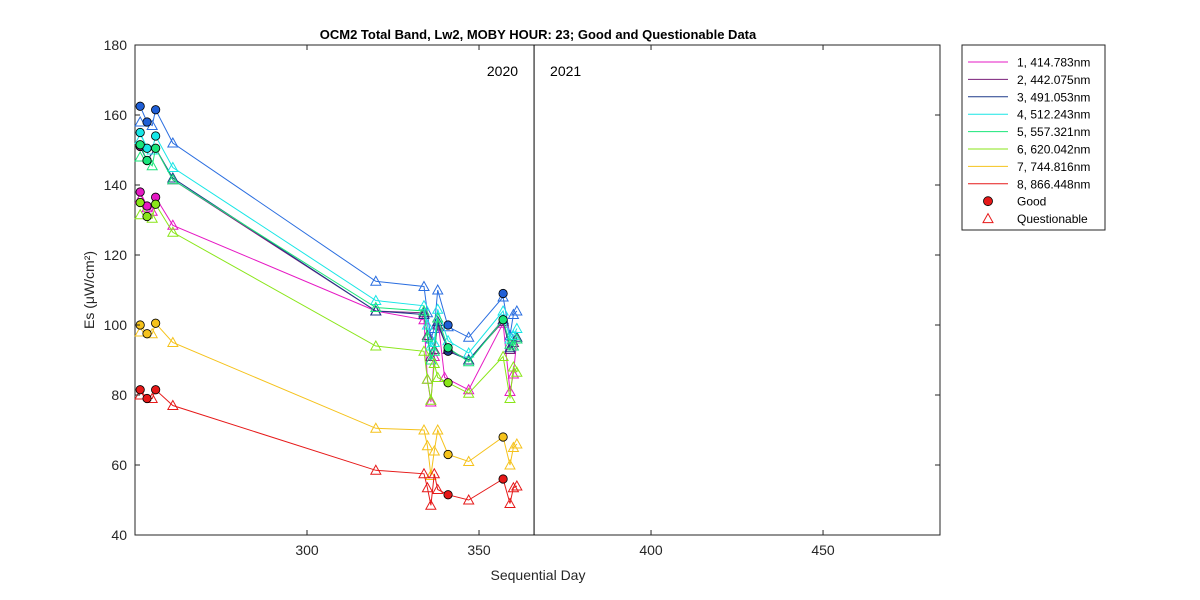  I want to click on series-good-6-620-042nm, so click(294, 292).